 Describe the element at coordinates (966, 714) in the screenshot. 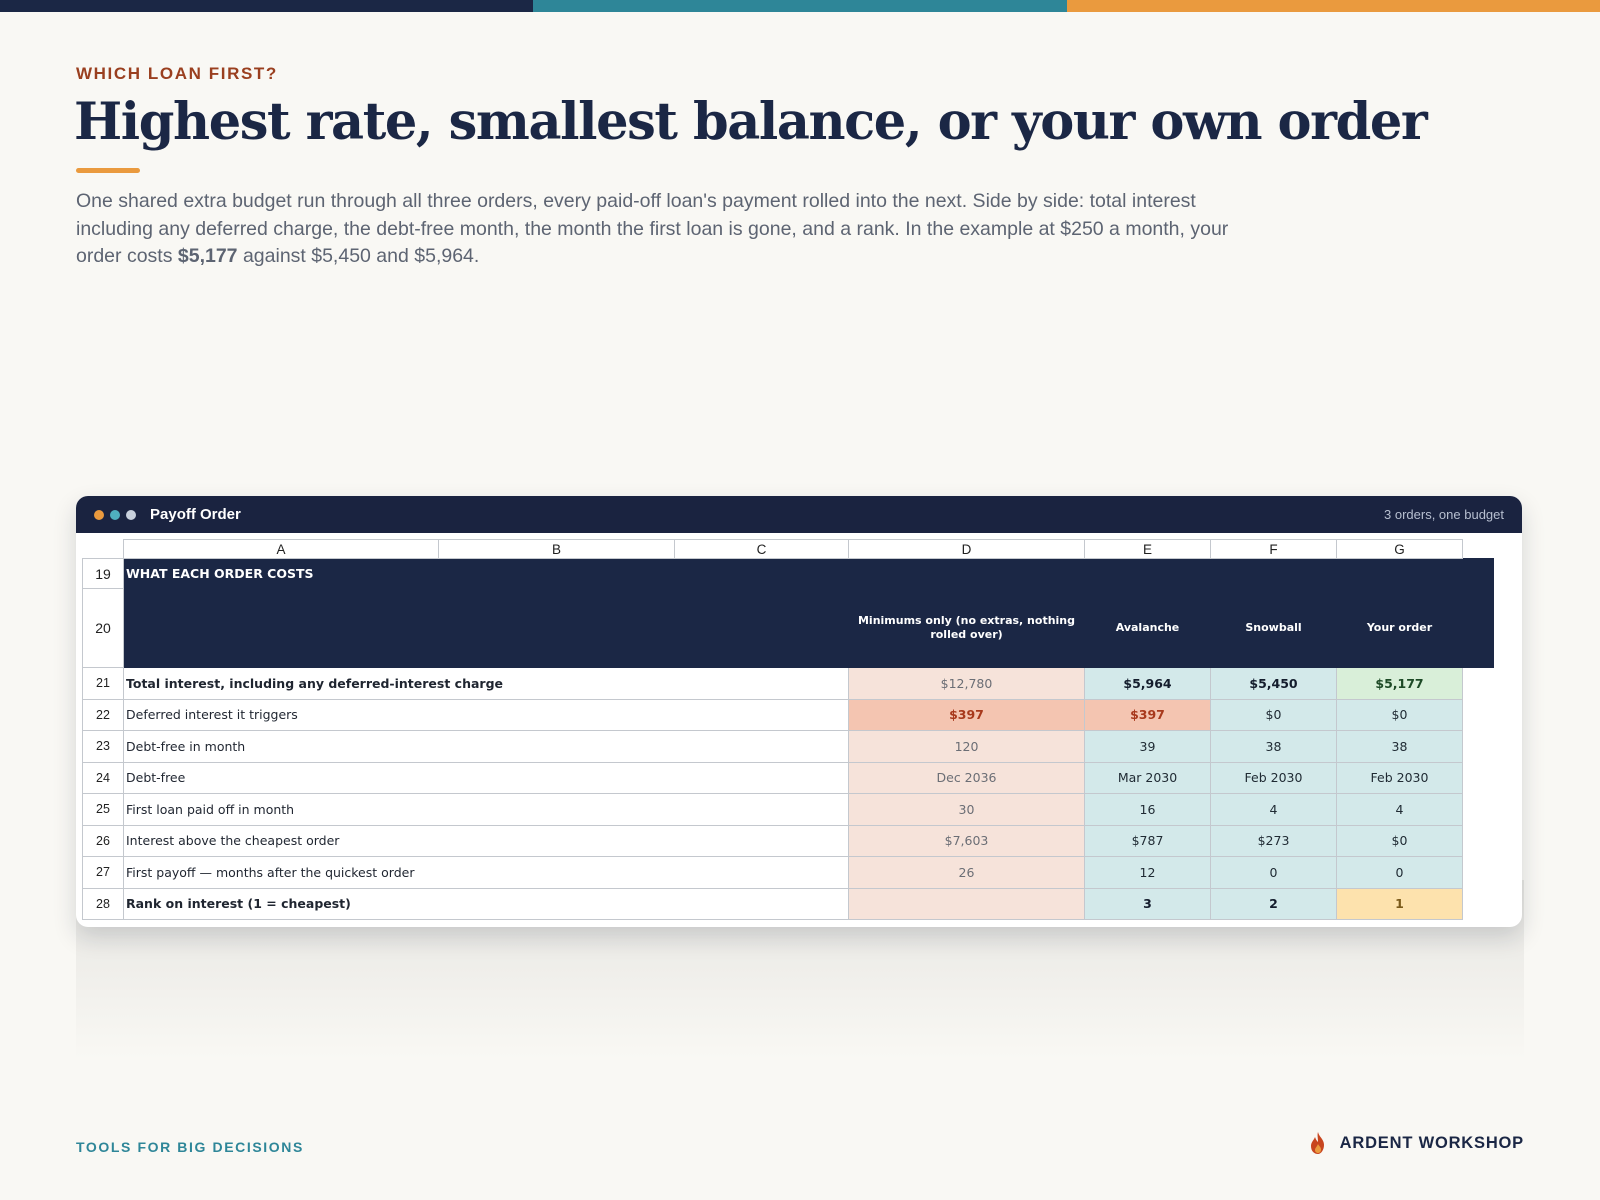

I see `cell-minimums: $397` at that location.